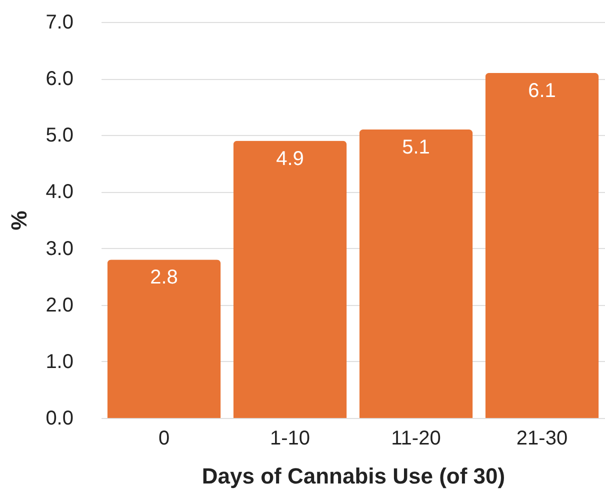 The height and width of the screenshot is (497, 605). I want to click on data-label: 6.1, so click(542, 91).